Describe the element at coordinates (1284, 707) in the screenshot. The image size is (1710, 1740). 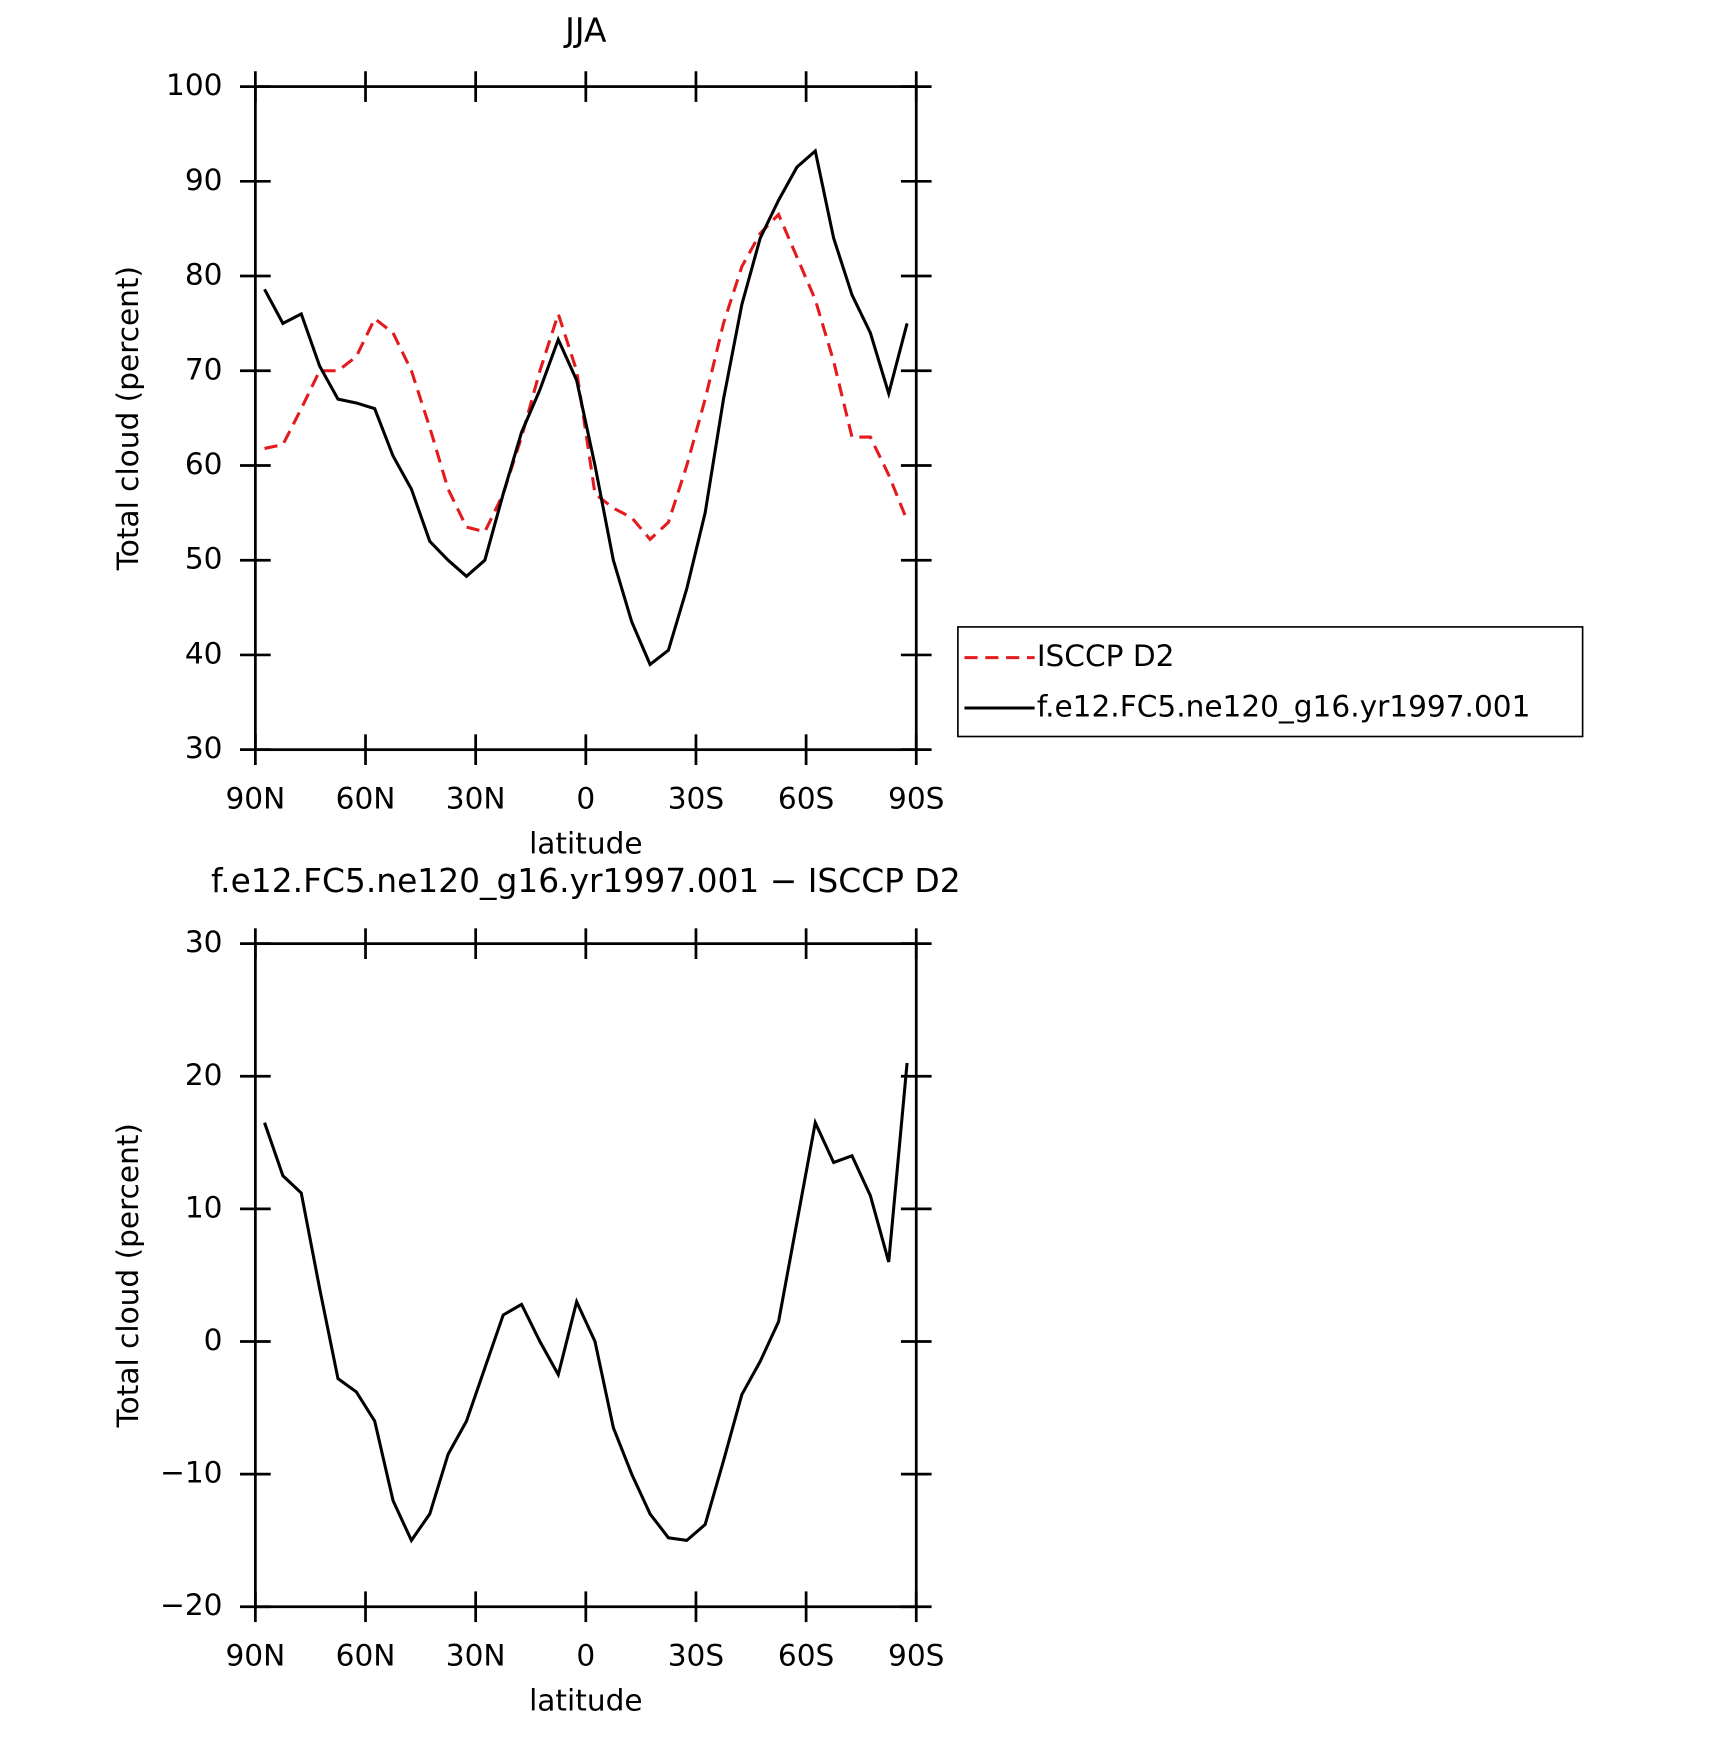
I see `legend-label: f.e12.FC5.ne120_g16.yr1997.001` at that location.